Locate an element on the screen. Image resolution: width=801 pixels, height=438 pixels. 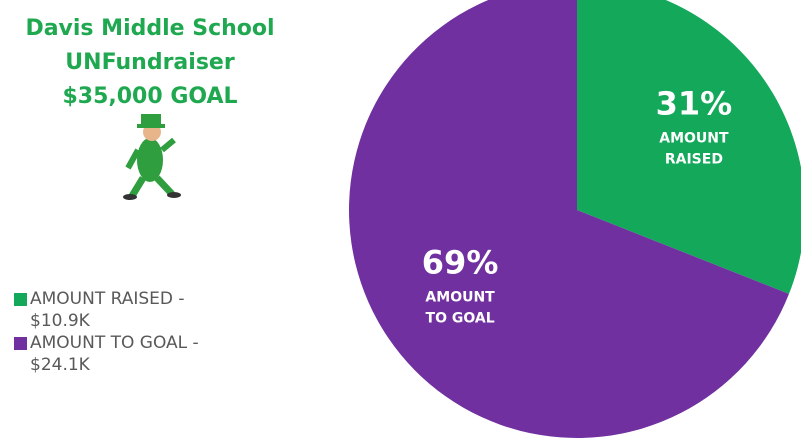
chart-title: UNFundraiser is located at coordinates (150, 62).